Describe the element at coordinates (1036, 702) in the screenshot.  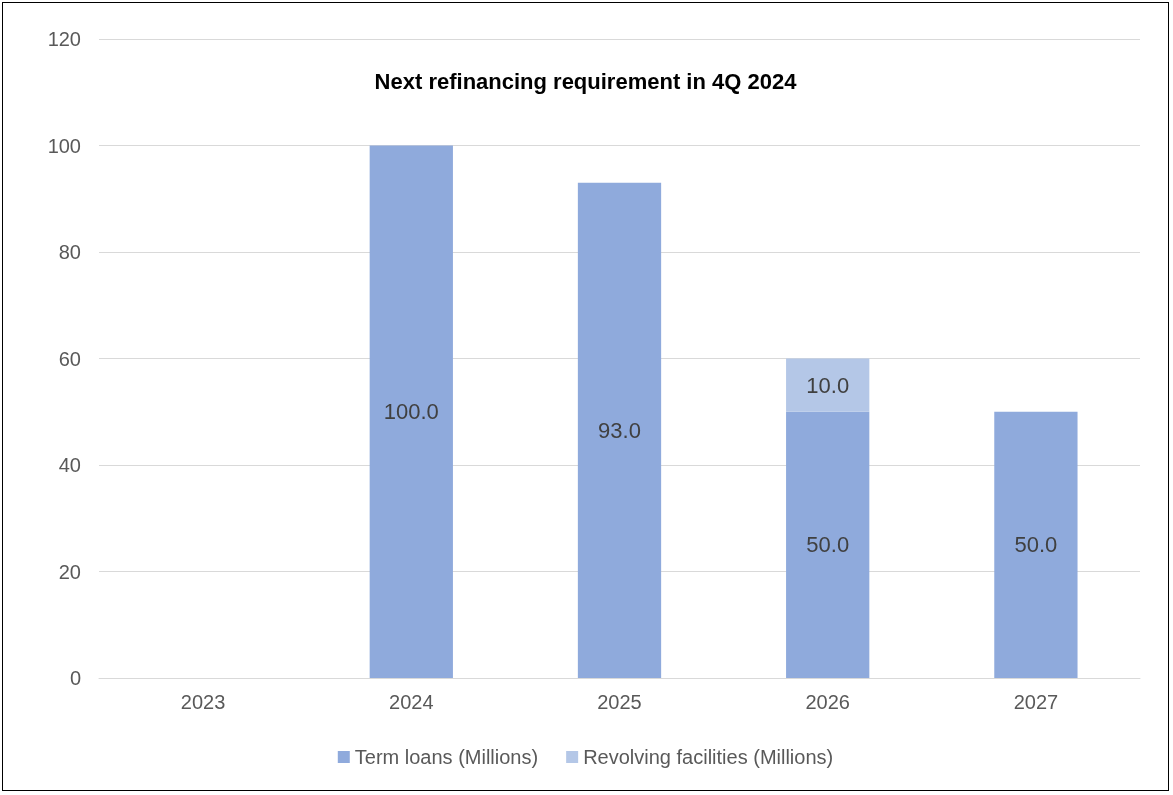
I see `x-tick-label: 2027` at that location.